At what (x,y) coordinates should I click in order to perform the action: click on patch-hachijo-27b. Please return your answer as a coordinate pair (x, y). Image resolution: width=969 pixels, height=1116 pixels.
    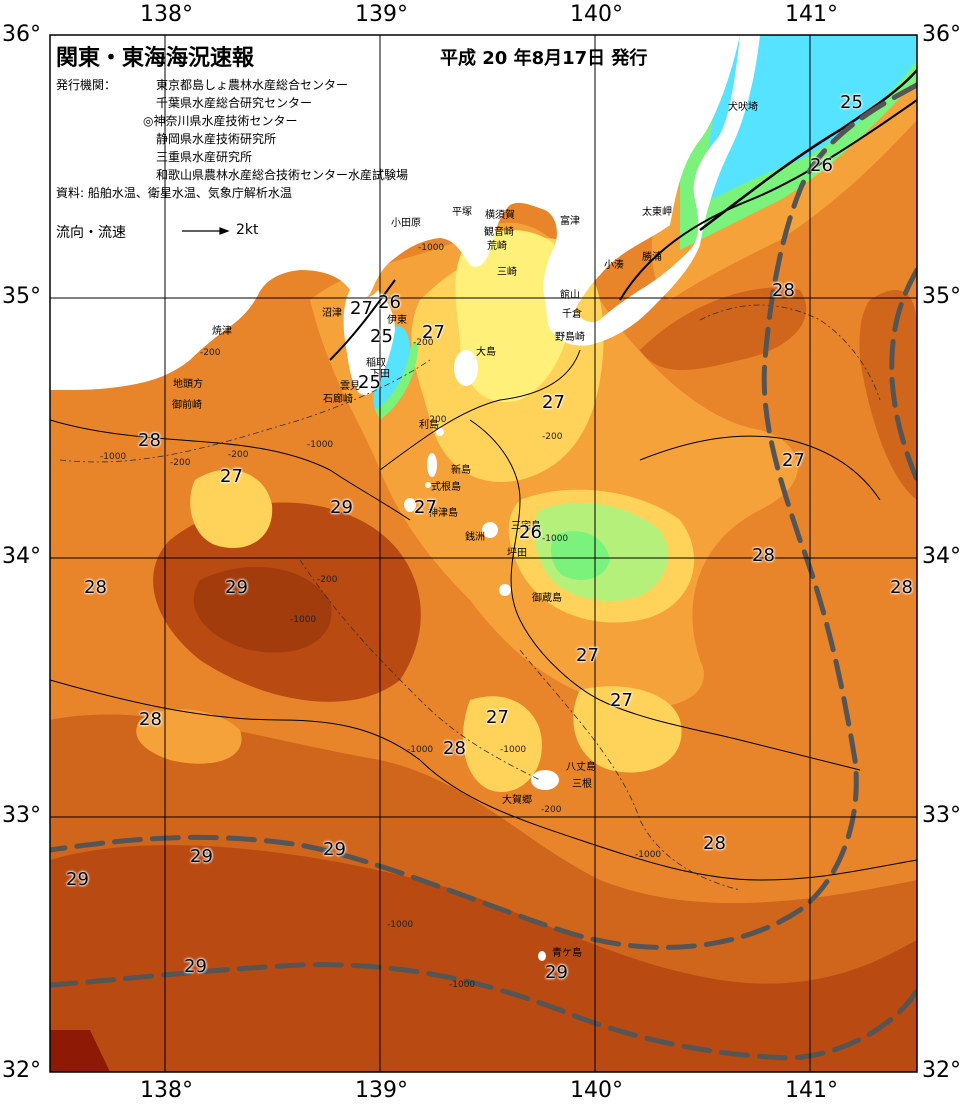
    Looking at the image, I should click on (502, 744).